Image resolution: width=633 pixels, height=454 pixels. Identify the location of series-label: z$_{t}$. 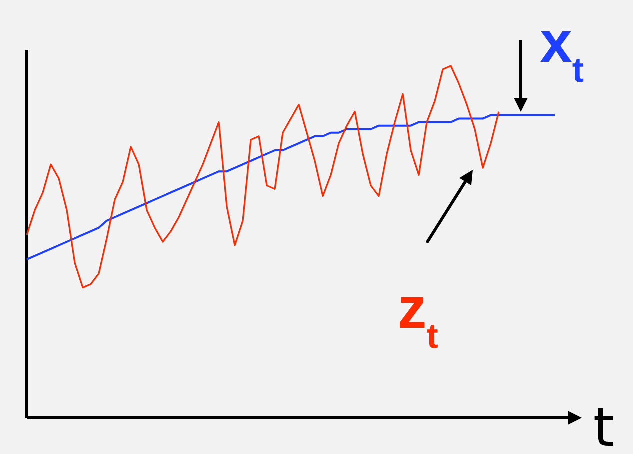
(418, 316).